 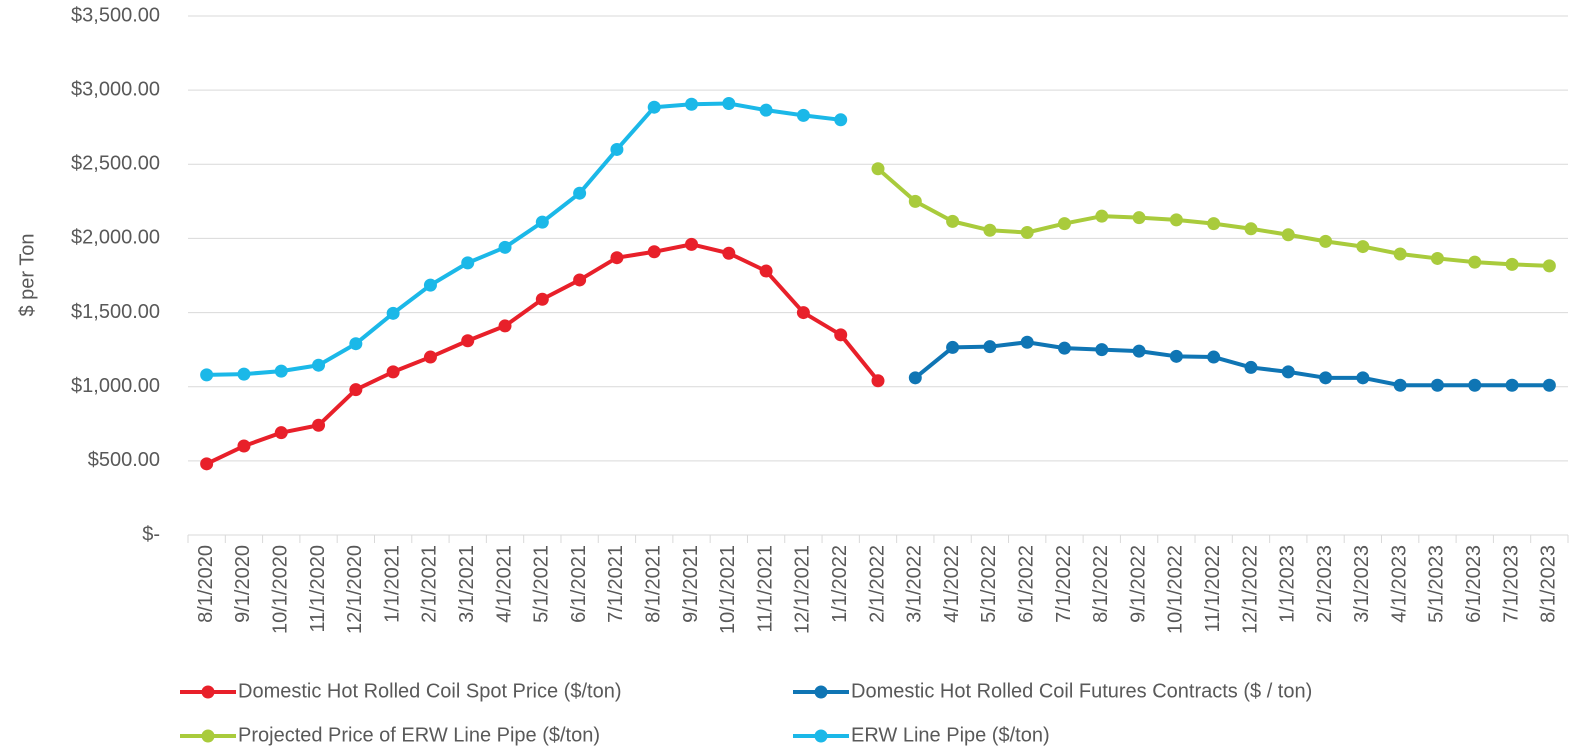 I want to click on y-tick-label: $500.00, so click(x=124, y=460).